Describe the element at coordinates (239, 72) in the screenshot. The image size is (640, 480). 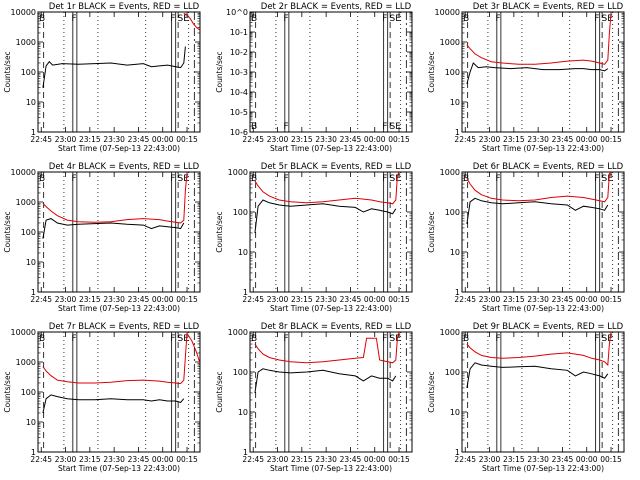
I see `y-tick-label: 10-3` at that location.